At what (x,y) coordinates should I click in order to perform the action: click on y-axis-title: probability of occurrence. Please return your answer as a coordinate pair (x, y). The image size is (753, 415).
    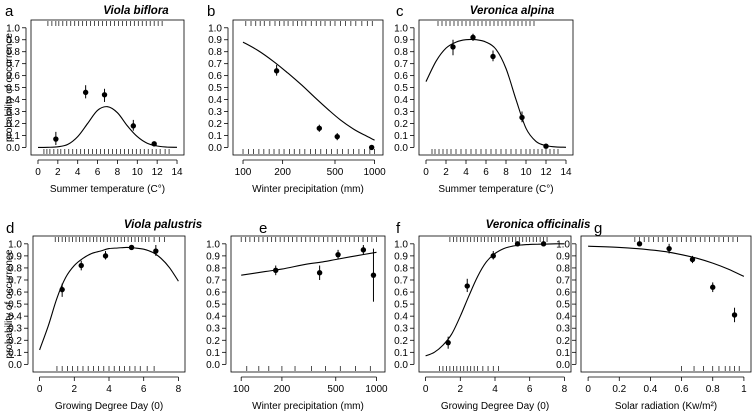
    Looking at the image, I should click on (9, 87).